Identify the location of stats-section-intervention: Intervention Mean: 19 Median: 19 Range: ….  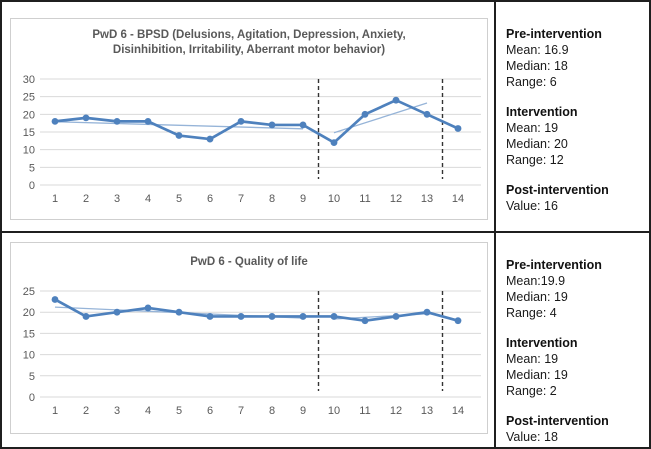
(575, 367).